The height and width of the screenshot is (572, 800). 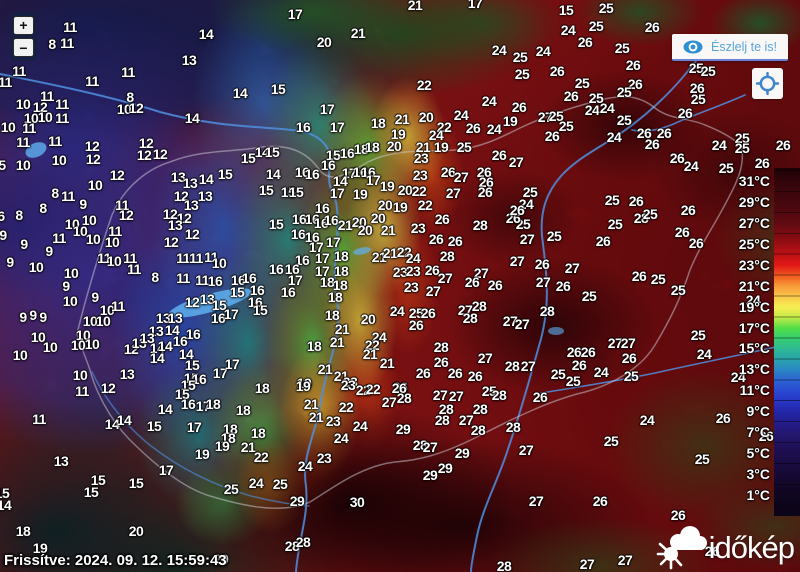 What do you see at coordinates (115, 560) in the screenshot?
I see `last-updated-text: Frissítve: 2024. 09. 12. 15:59:43` at bounding box center [115, 560].